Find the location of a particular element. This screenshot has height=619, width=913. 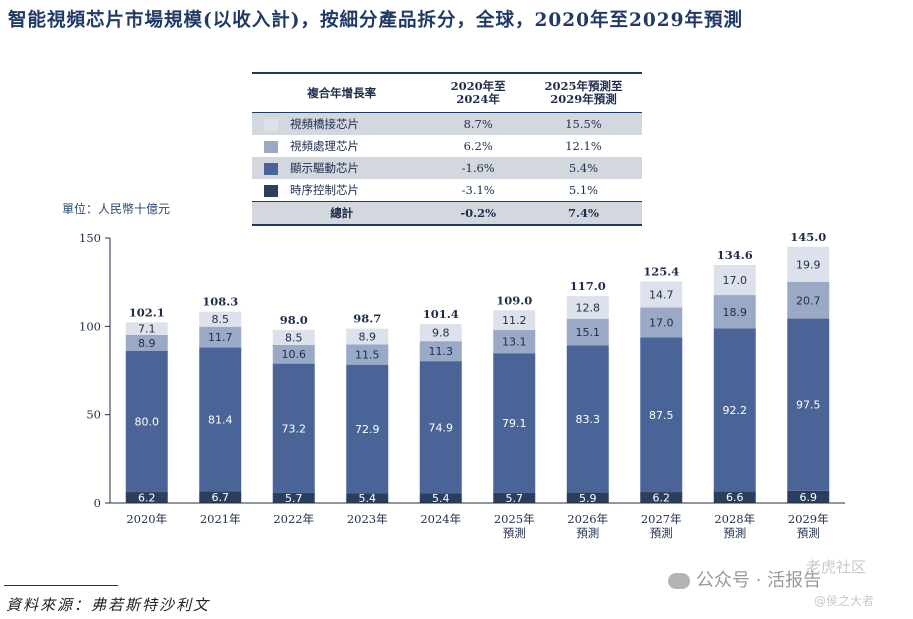

watermark-community: 老虎社区 is located at coordinates (836, 567).